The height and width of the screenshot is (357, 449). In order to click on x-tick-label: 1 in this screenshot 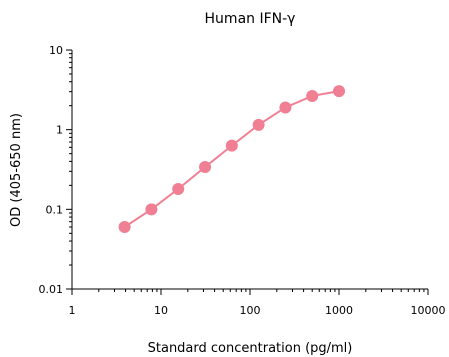, I will do `click(72, 310)`.